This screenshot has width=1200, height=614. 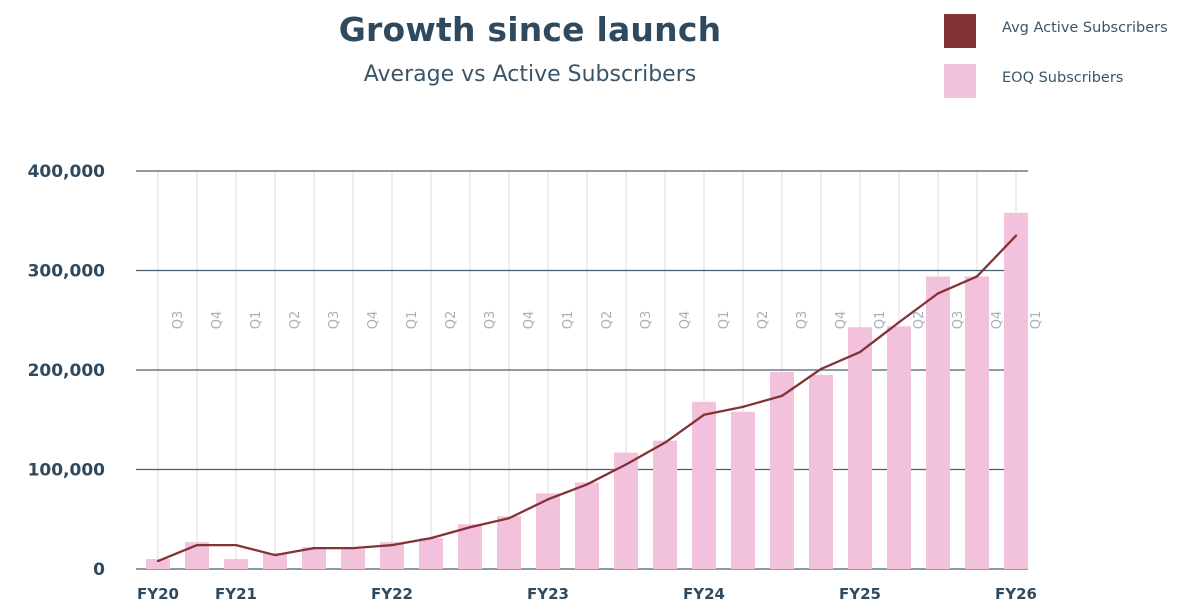 What do you see at coordinates (236, 594) in the screenshot?
I see `x-fiscal-year-label: FY21` at bounding box center [236, 594].